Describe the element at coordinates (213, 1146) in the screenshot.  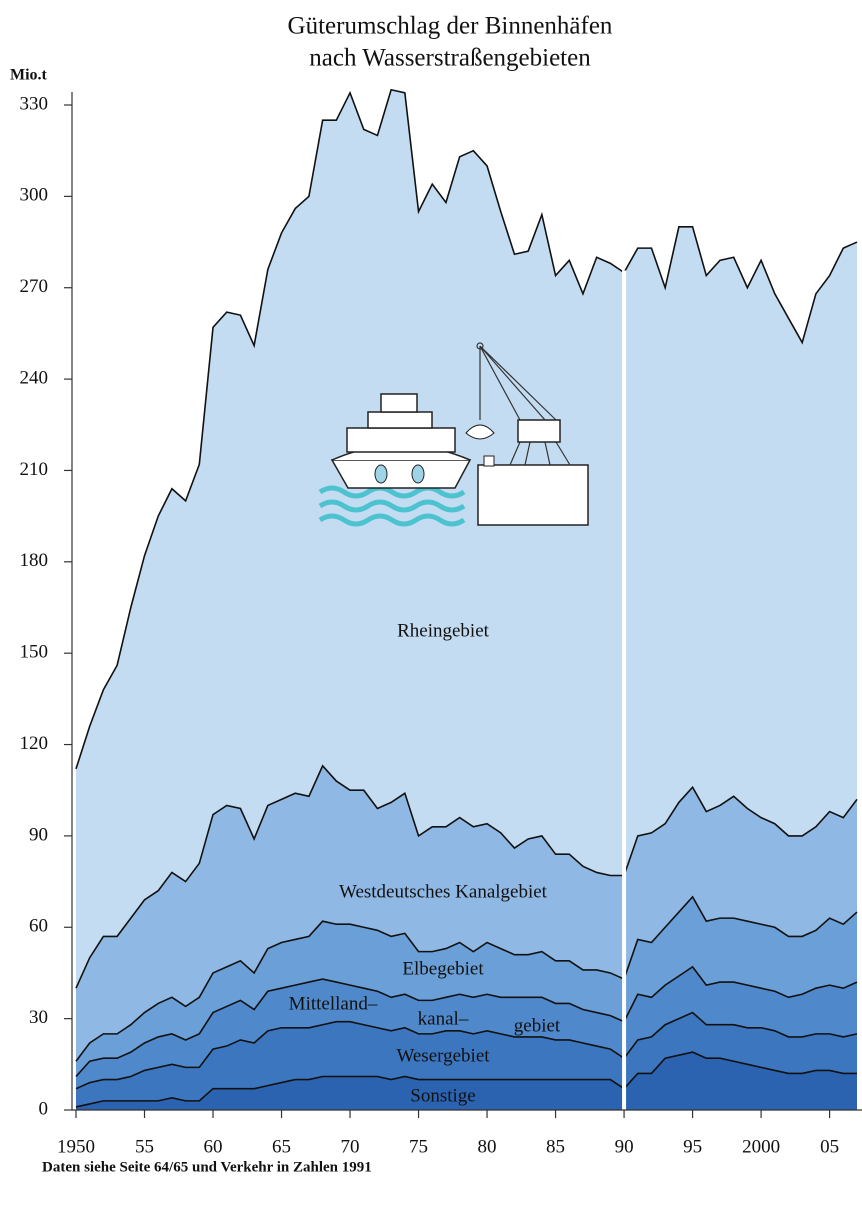
I see `x-tick-label: 60` at that location.